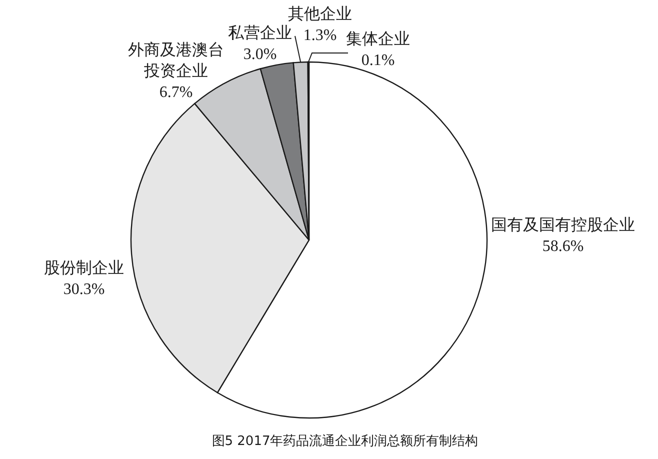 This screenshot has width=658, height=459. Describe the element at coordinates (176, 92) in the screenshot. I see `data-label: 6.7%` at that location.